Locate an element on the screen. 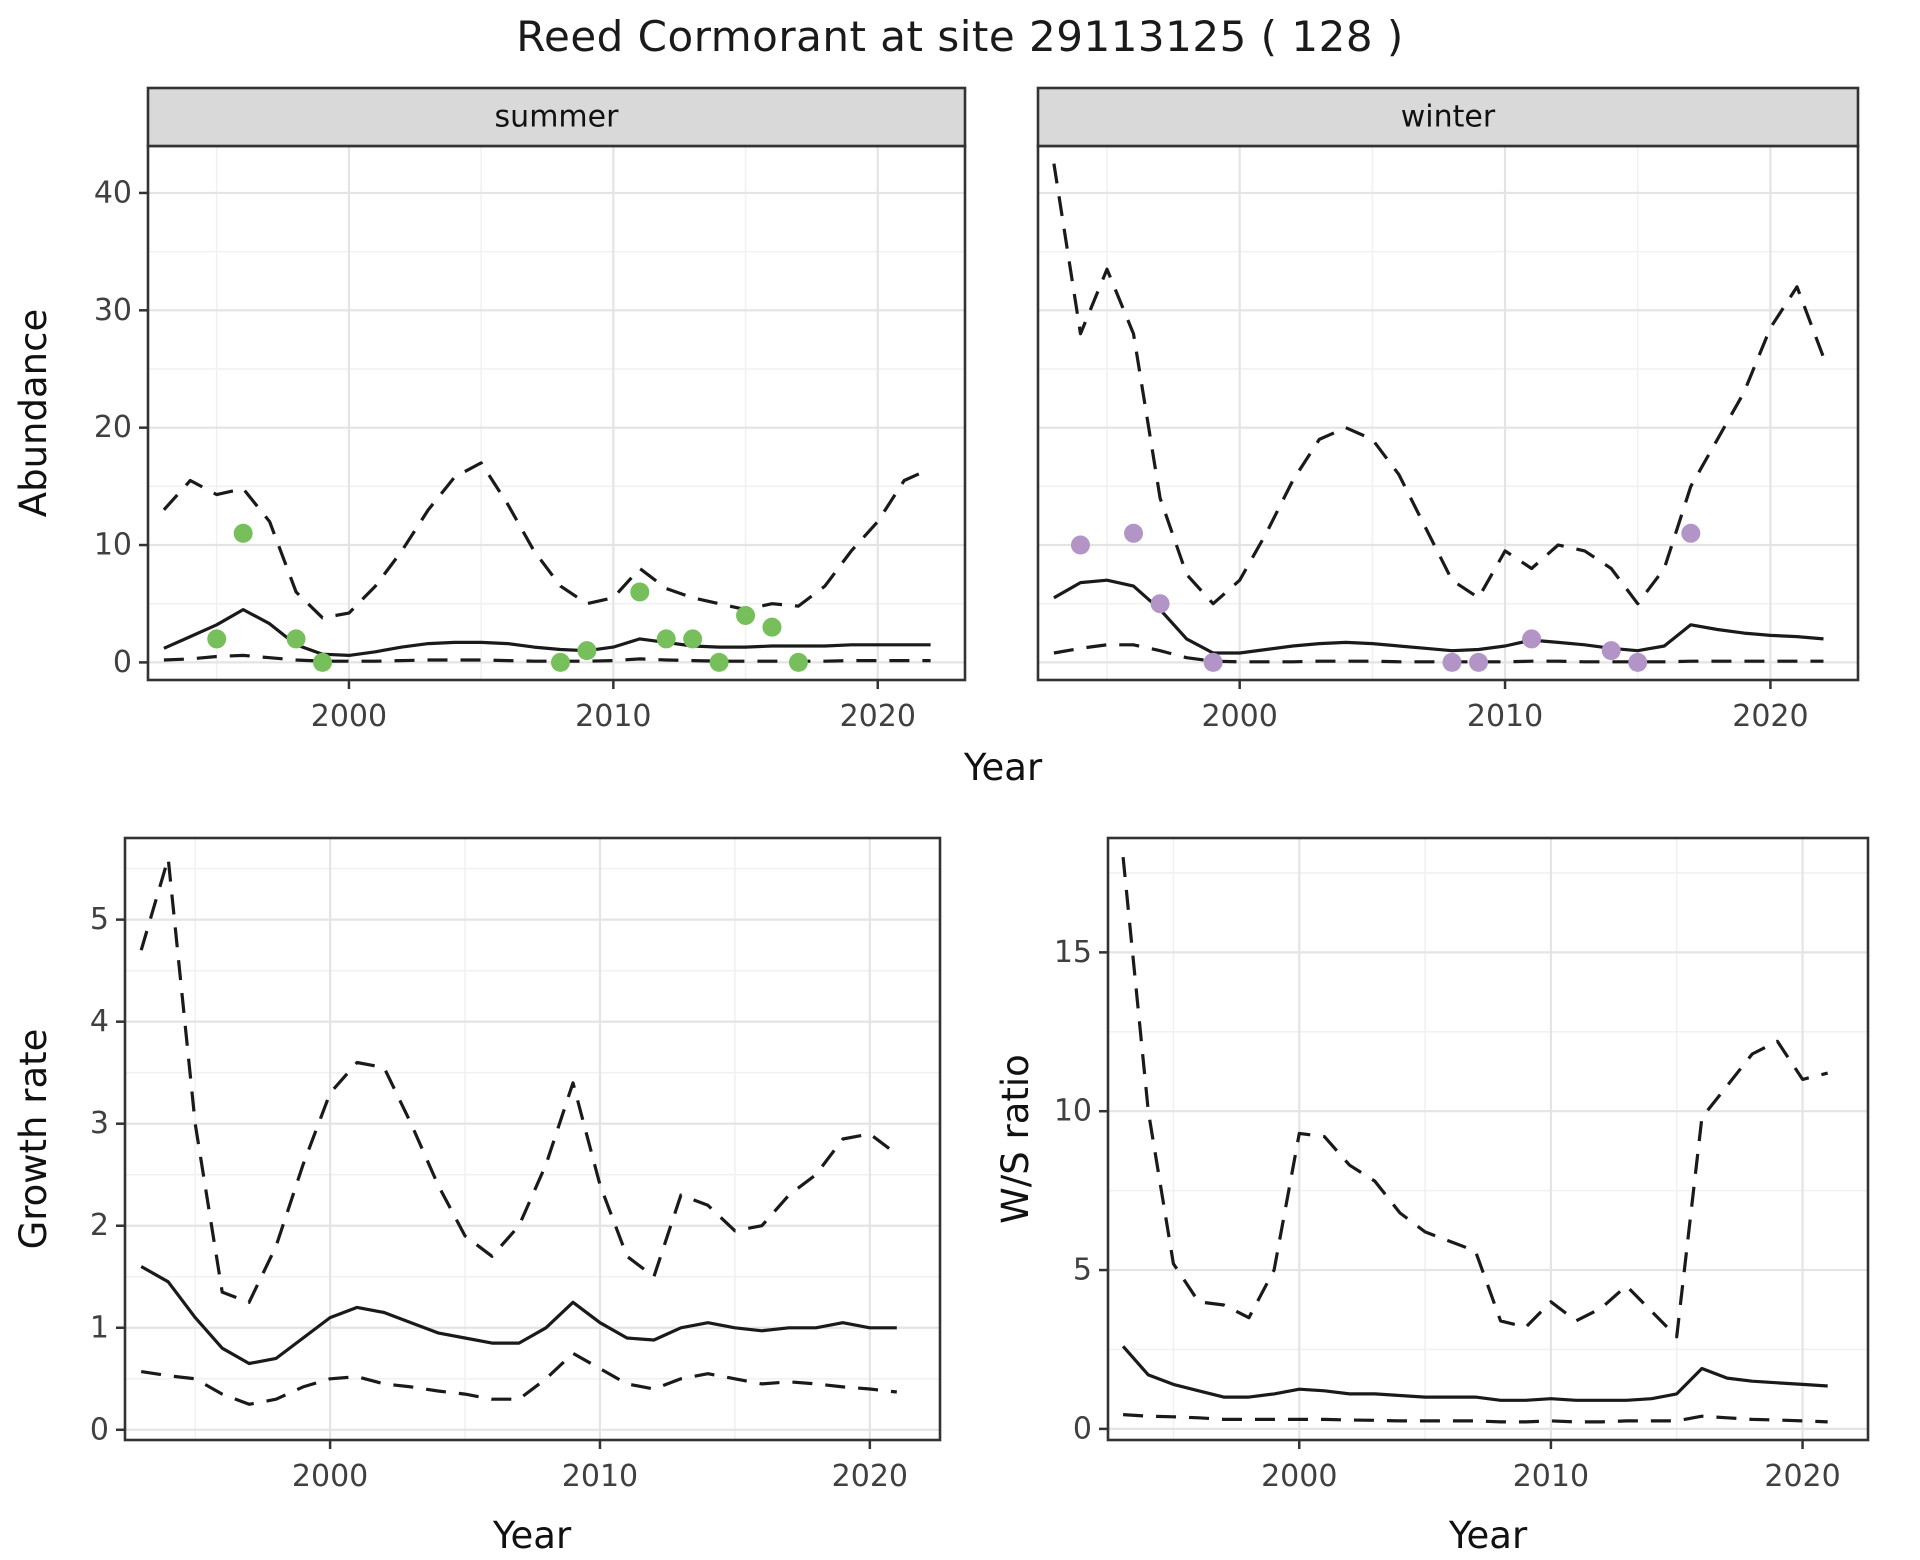  y-tick-label: 40 is located at coordinates (113, 192).